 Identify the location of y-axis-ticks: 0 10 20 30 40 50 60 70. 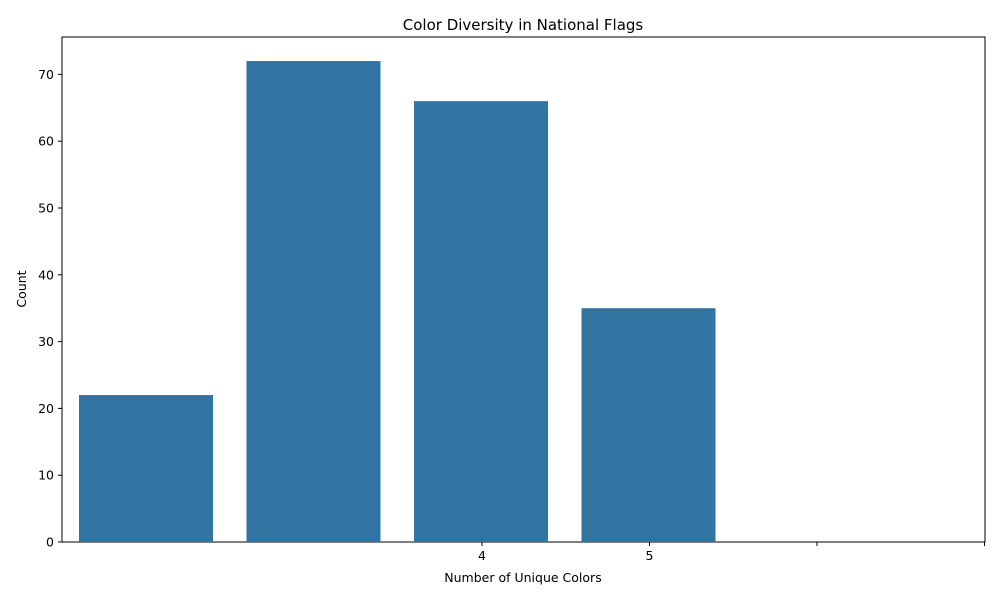
(50, 308).